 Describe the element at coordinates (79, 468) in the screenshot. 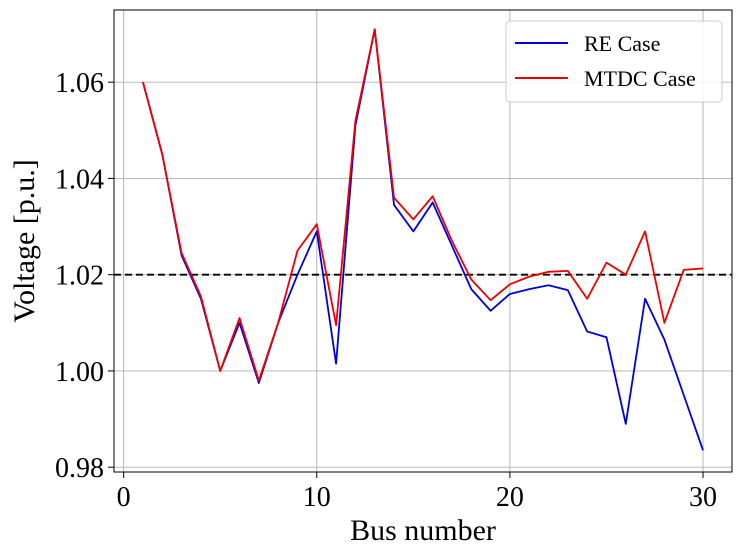

I see `y-tick-label: 0.98` at that location.